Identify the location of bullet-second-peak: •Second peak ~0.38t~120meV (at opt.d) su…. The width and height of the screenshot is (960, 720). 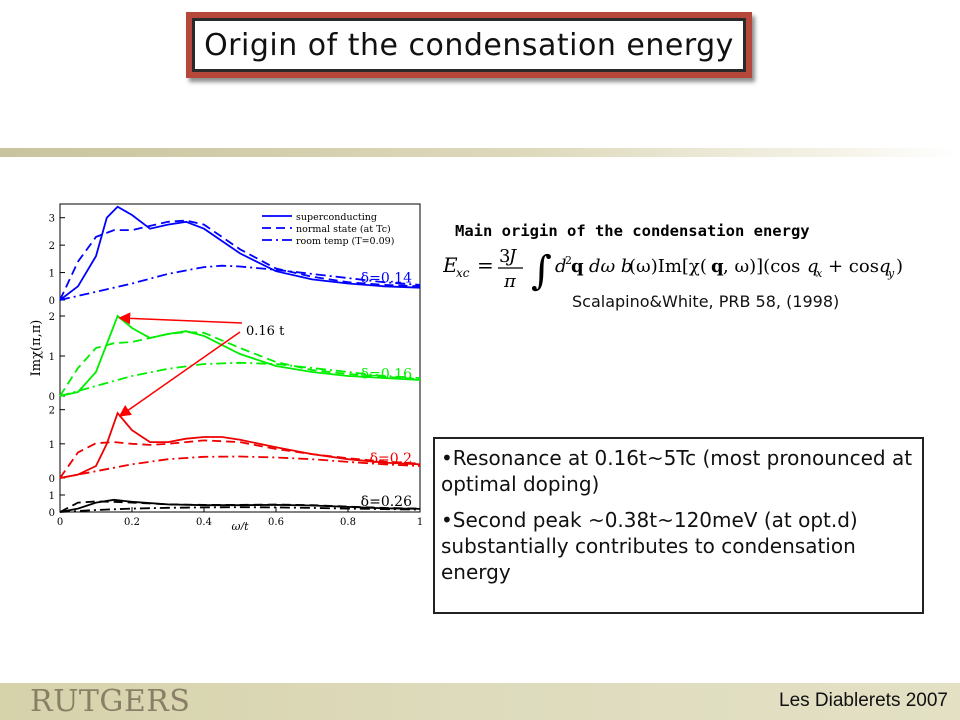
(649, 546).